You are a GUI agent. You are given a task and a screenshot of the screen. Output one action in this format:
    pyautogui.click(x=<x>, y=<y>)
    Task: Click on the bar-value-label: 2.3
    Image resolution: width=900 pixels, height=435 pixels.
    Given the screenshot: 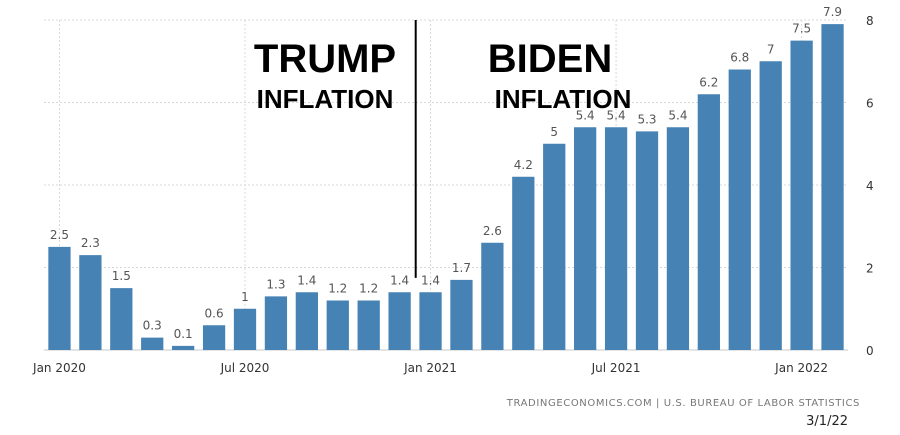 What is the action you would take?
    pyautogui.click(x=90, y=243)
    